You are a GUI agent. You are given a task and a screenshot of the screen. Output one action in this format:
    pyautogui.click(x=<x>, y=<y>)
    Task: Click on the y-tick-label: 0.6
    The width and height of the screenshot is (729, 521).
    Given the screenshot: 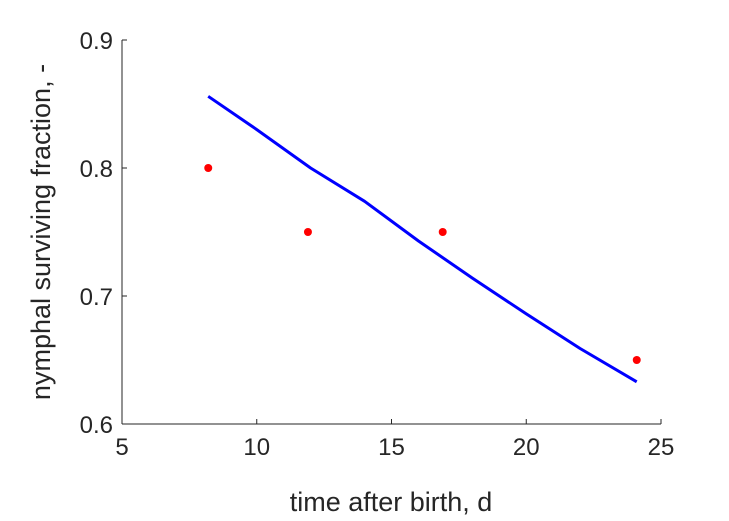 What is the action you would take?
    pyautogui.click(x=96, y=425)
    